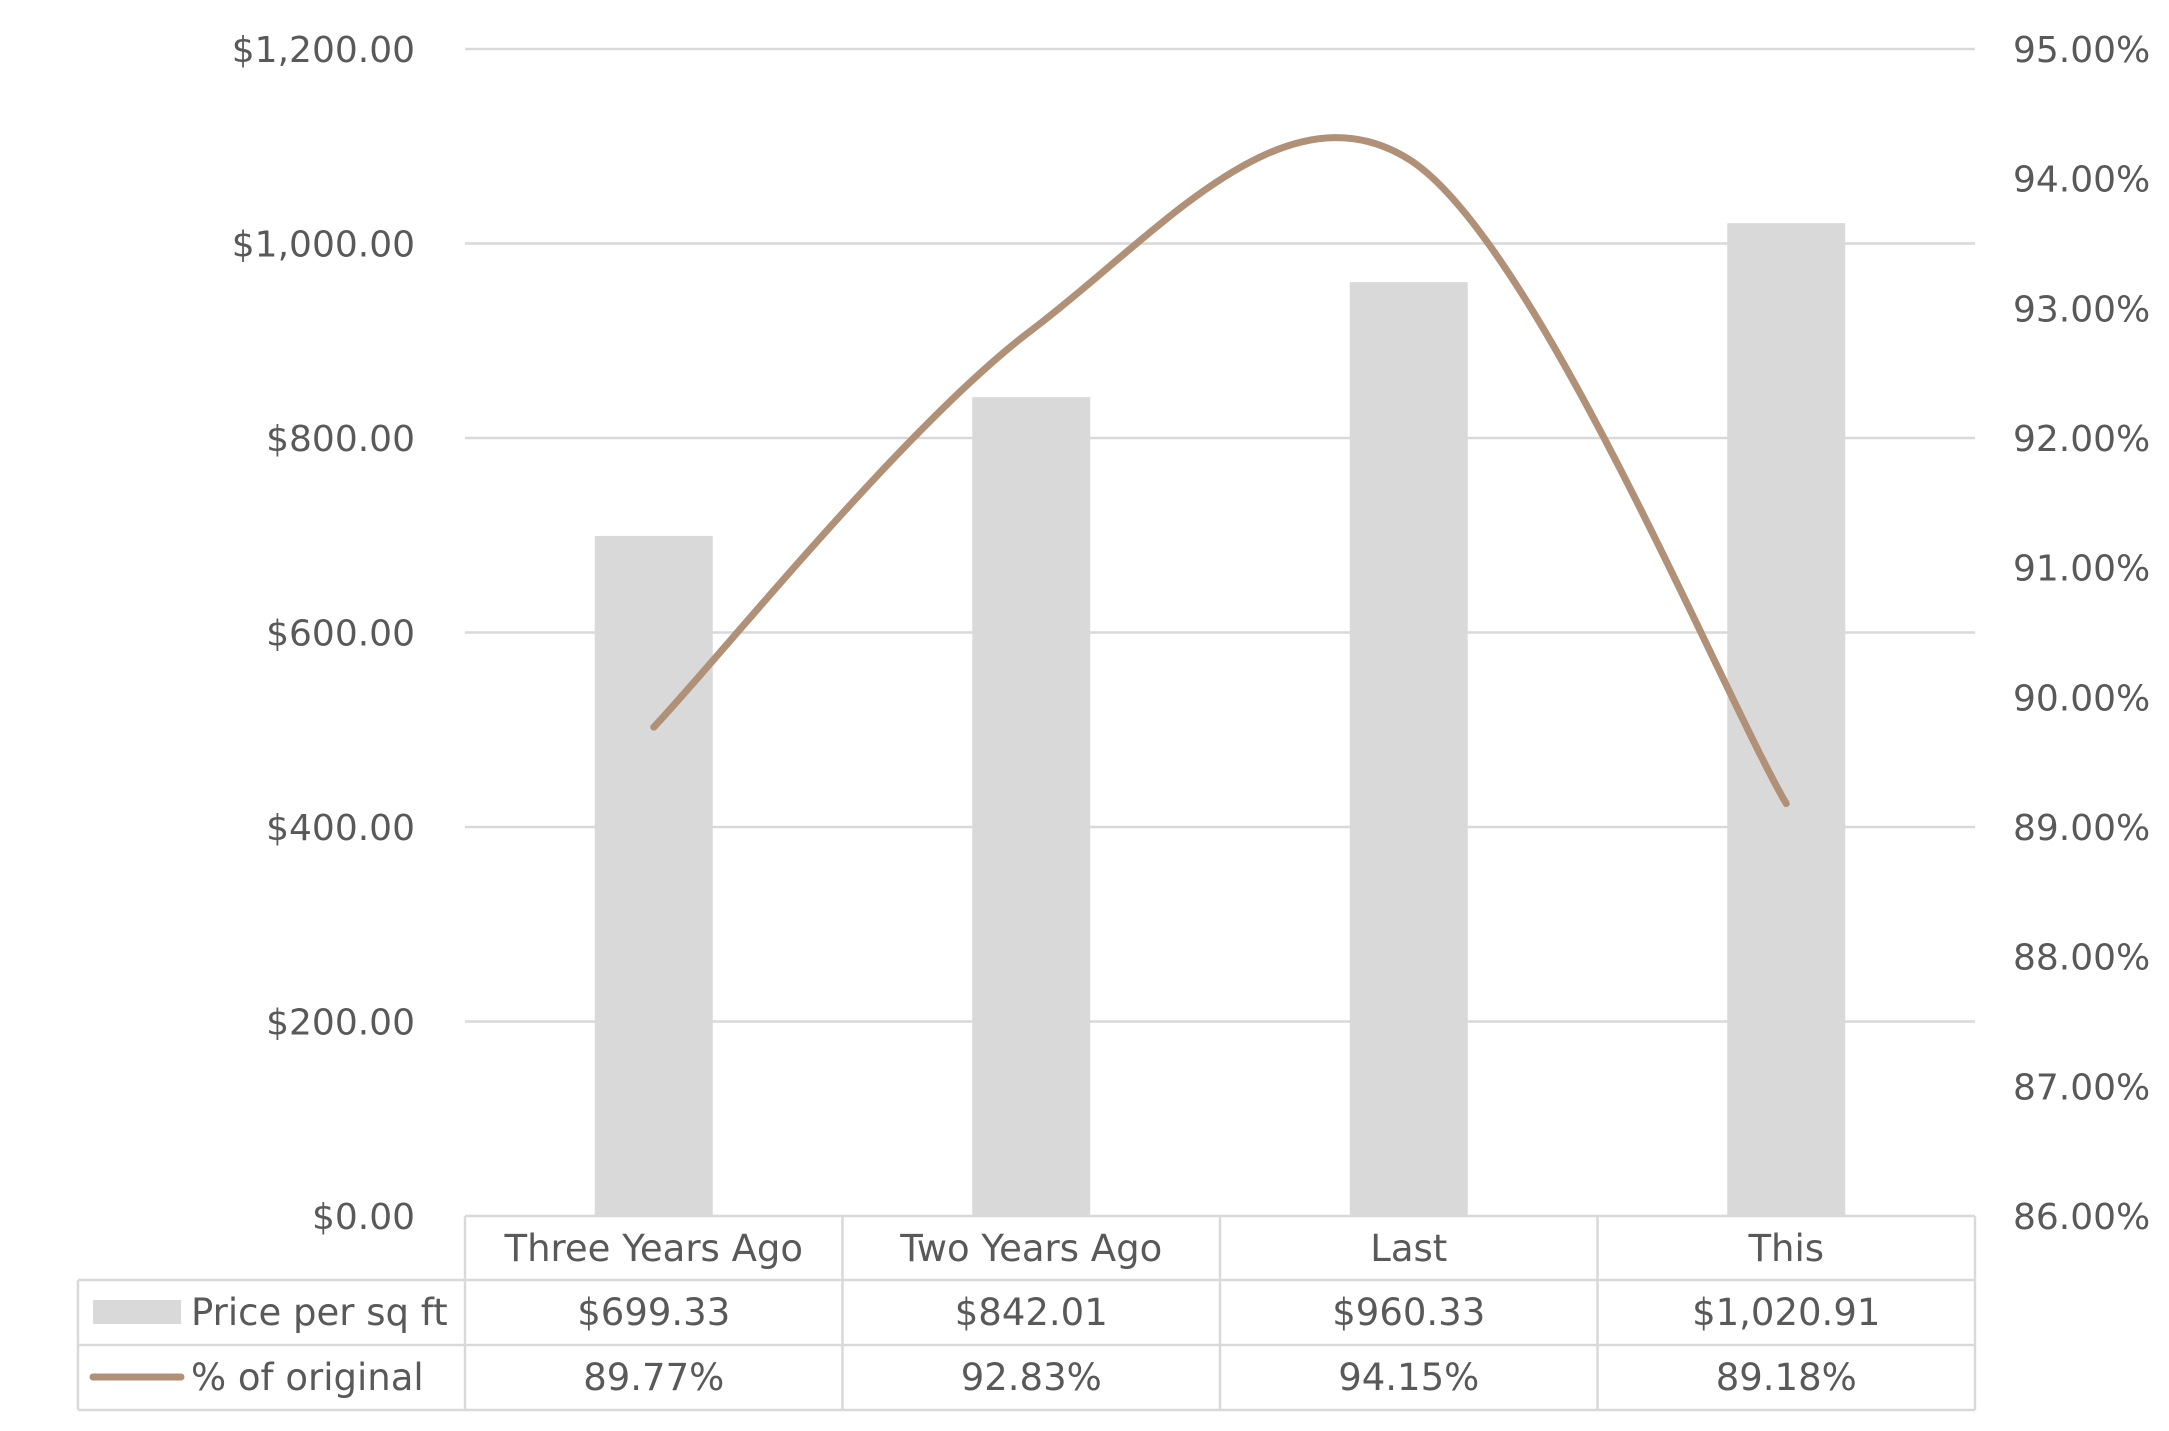  What do you see at coordinates (340, 828) in the screenshot?
I see `left-tick-label: $400.00` at bounding box center [340, 828].